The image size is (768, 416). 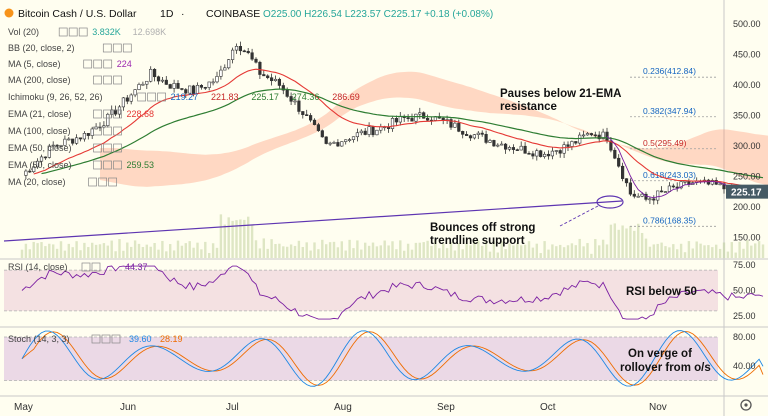 I want to click on support-trendline, so click(x=313, y=221).